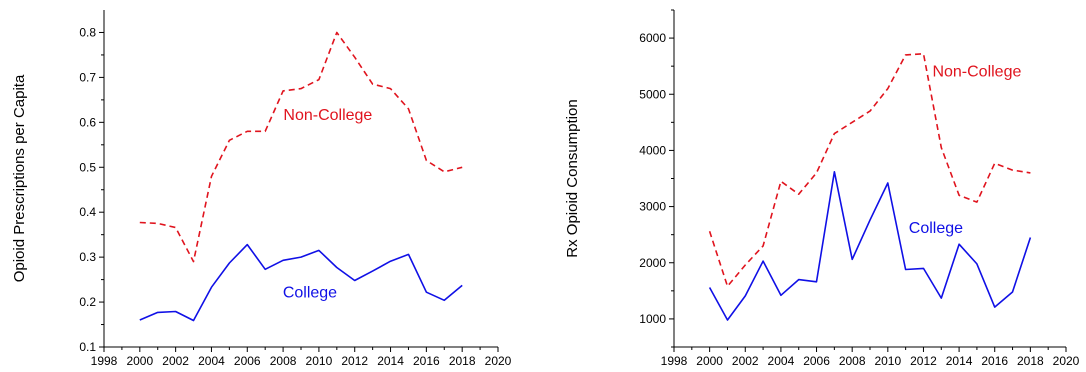 The width and height of the screenshot is (1086, 372). What do you see at coordinates (87, 347) in the screenshot?
I see `left-y-tick-label: 0.1` at bounding box center [87, 347].